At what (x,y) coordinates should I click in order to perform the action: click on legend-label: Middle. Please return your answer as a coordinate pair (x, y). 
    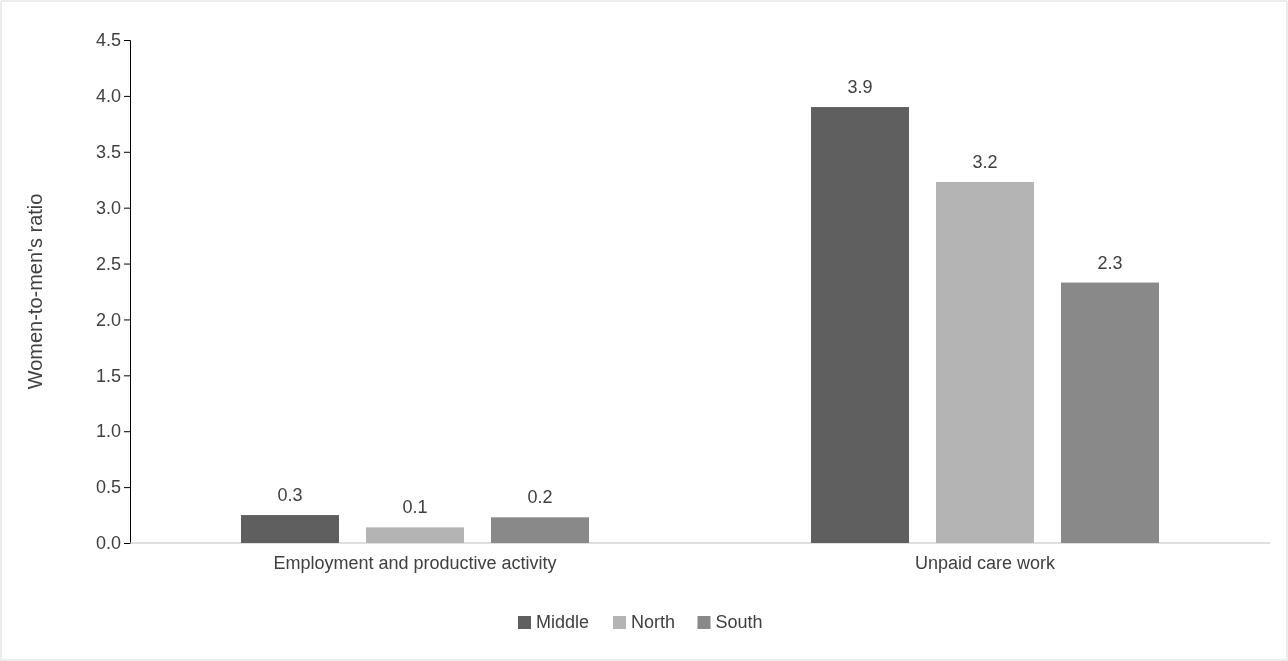
    Looking at the image, I should click on (563, 622).